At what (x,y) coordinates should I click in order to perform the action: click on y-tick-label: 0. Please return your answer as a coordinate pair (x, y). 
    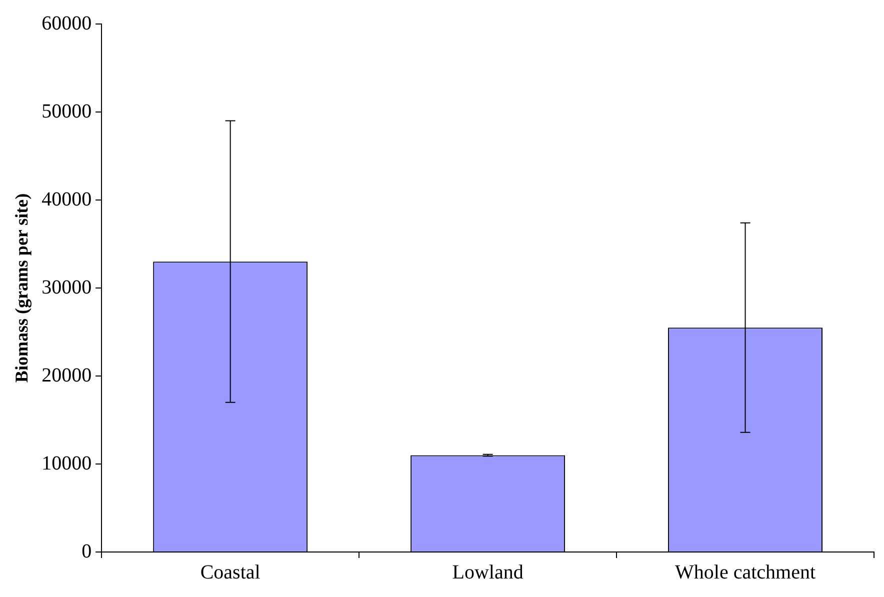
    Looking at the image, I should click on (87, 551).